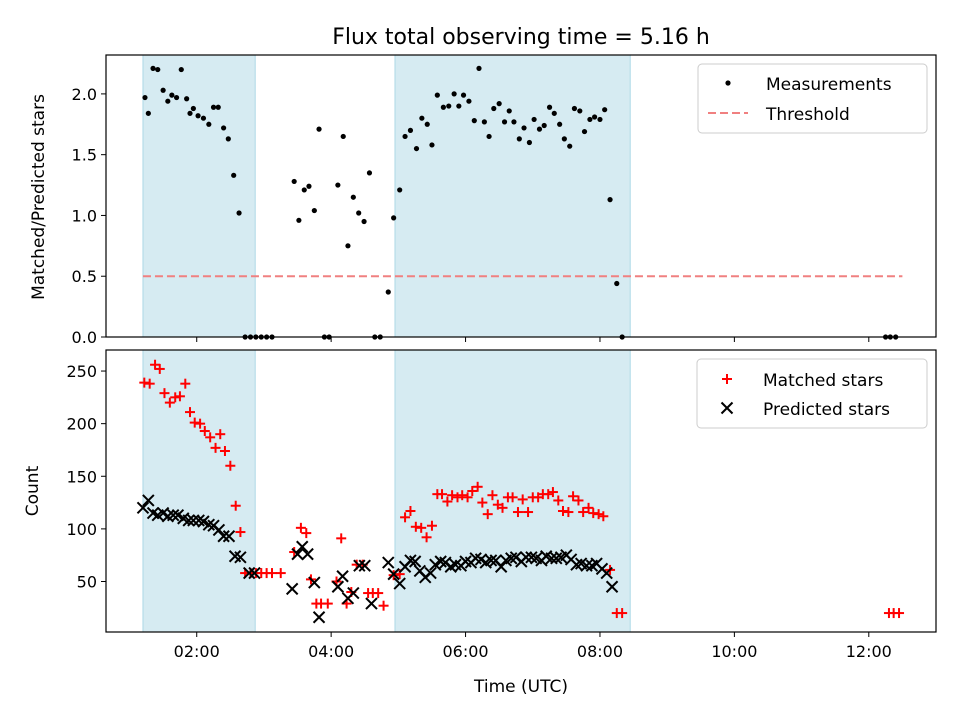 Image resolution: width=960 pixels, height=720 pixels. What do you see at coordinates (734, 651) in the screenshot?
I see `x-tick-label: 10:00` at bounding box center [734, 651].